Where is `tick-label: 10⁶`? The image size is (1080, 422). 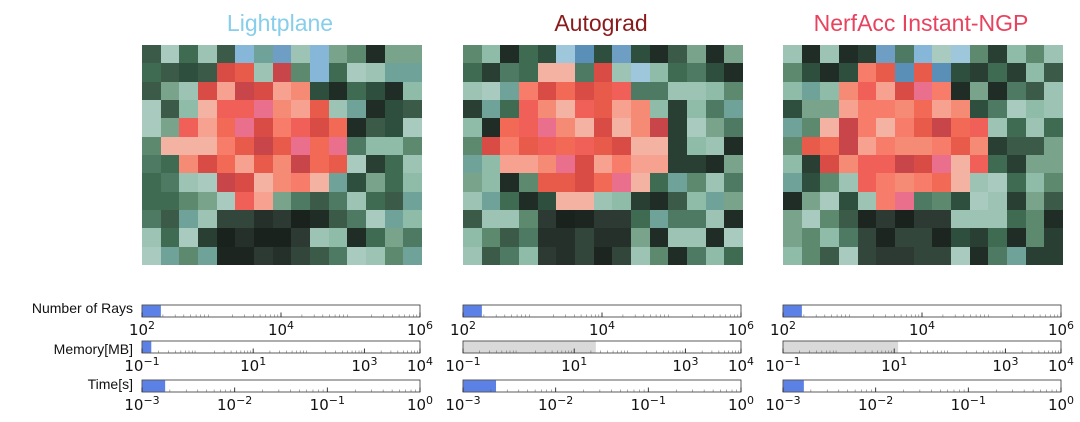 tick-label: 10⁶ is located at coordinates (741, 329).